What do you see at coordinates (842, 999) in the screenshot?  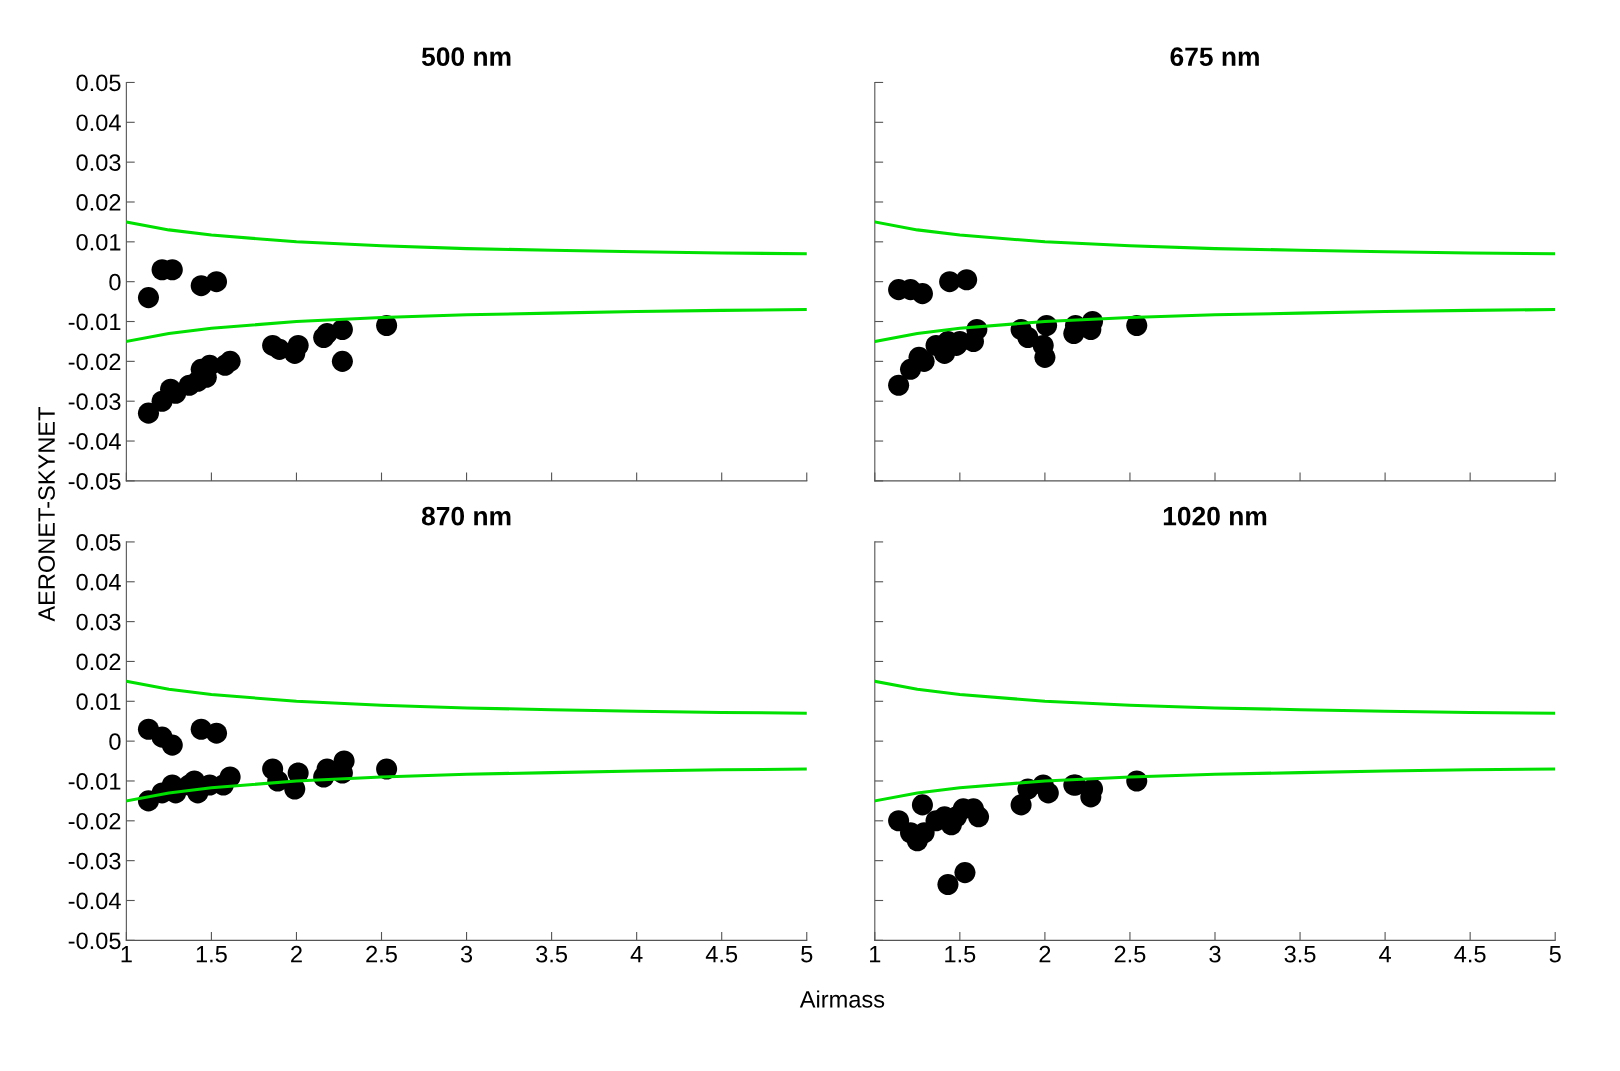 I see `x-axis-title: Airmass` at bounding box center [842, 999].